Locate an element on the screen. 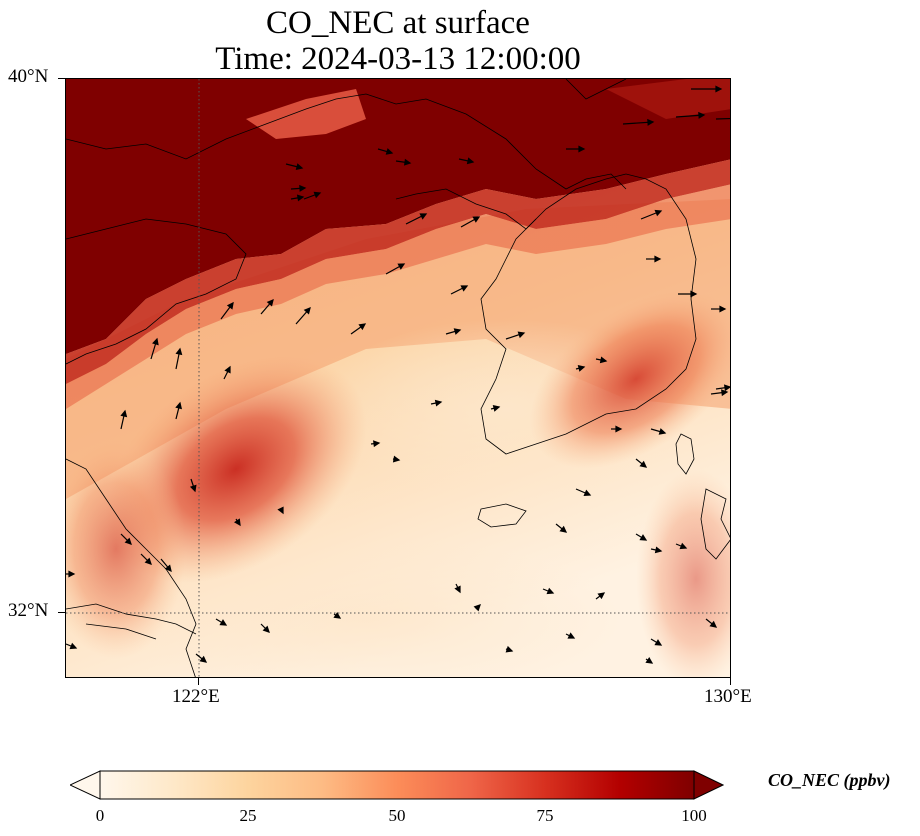 This screenshot has width=920, height=836. colorbar-tick-label: 50 is located at coordinates (397, 815).